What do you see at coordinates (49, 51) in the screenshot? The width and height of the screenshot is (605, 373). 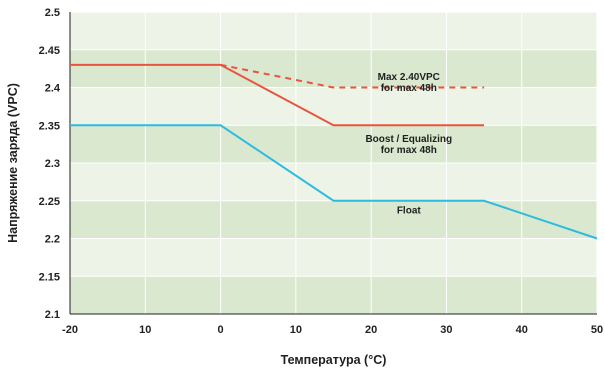 I see `y-tick-label: 2.45` at bounding box center [49, 51].